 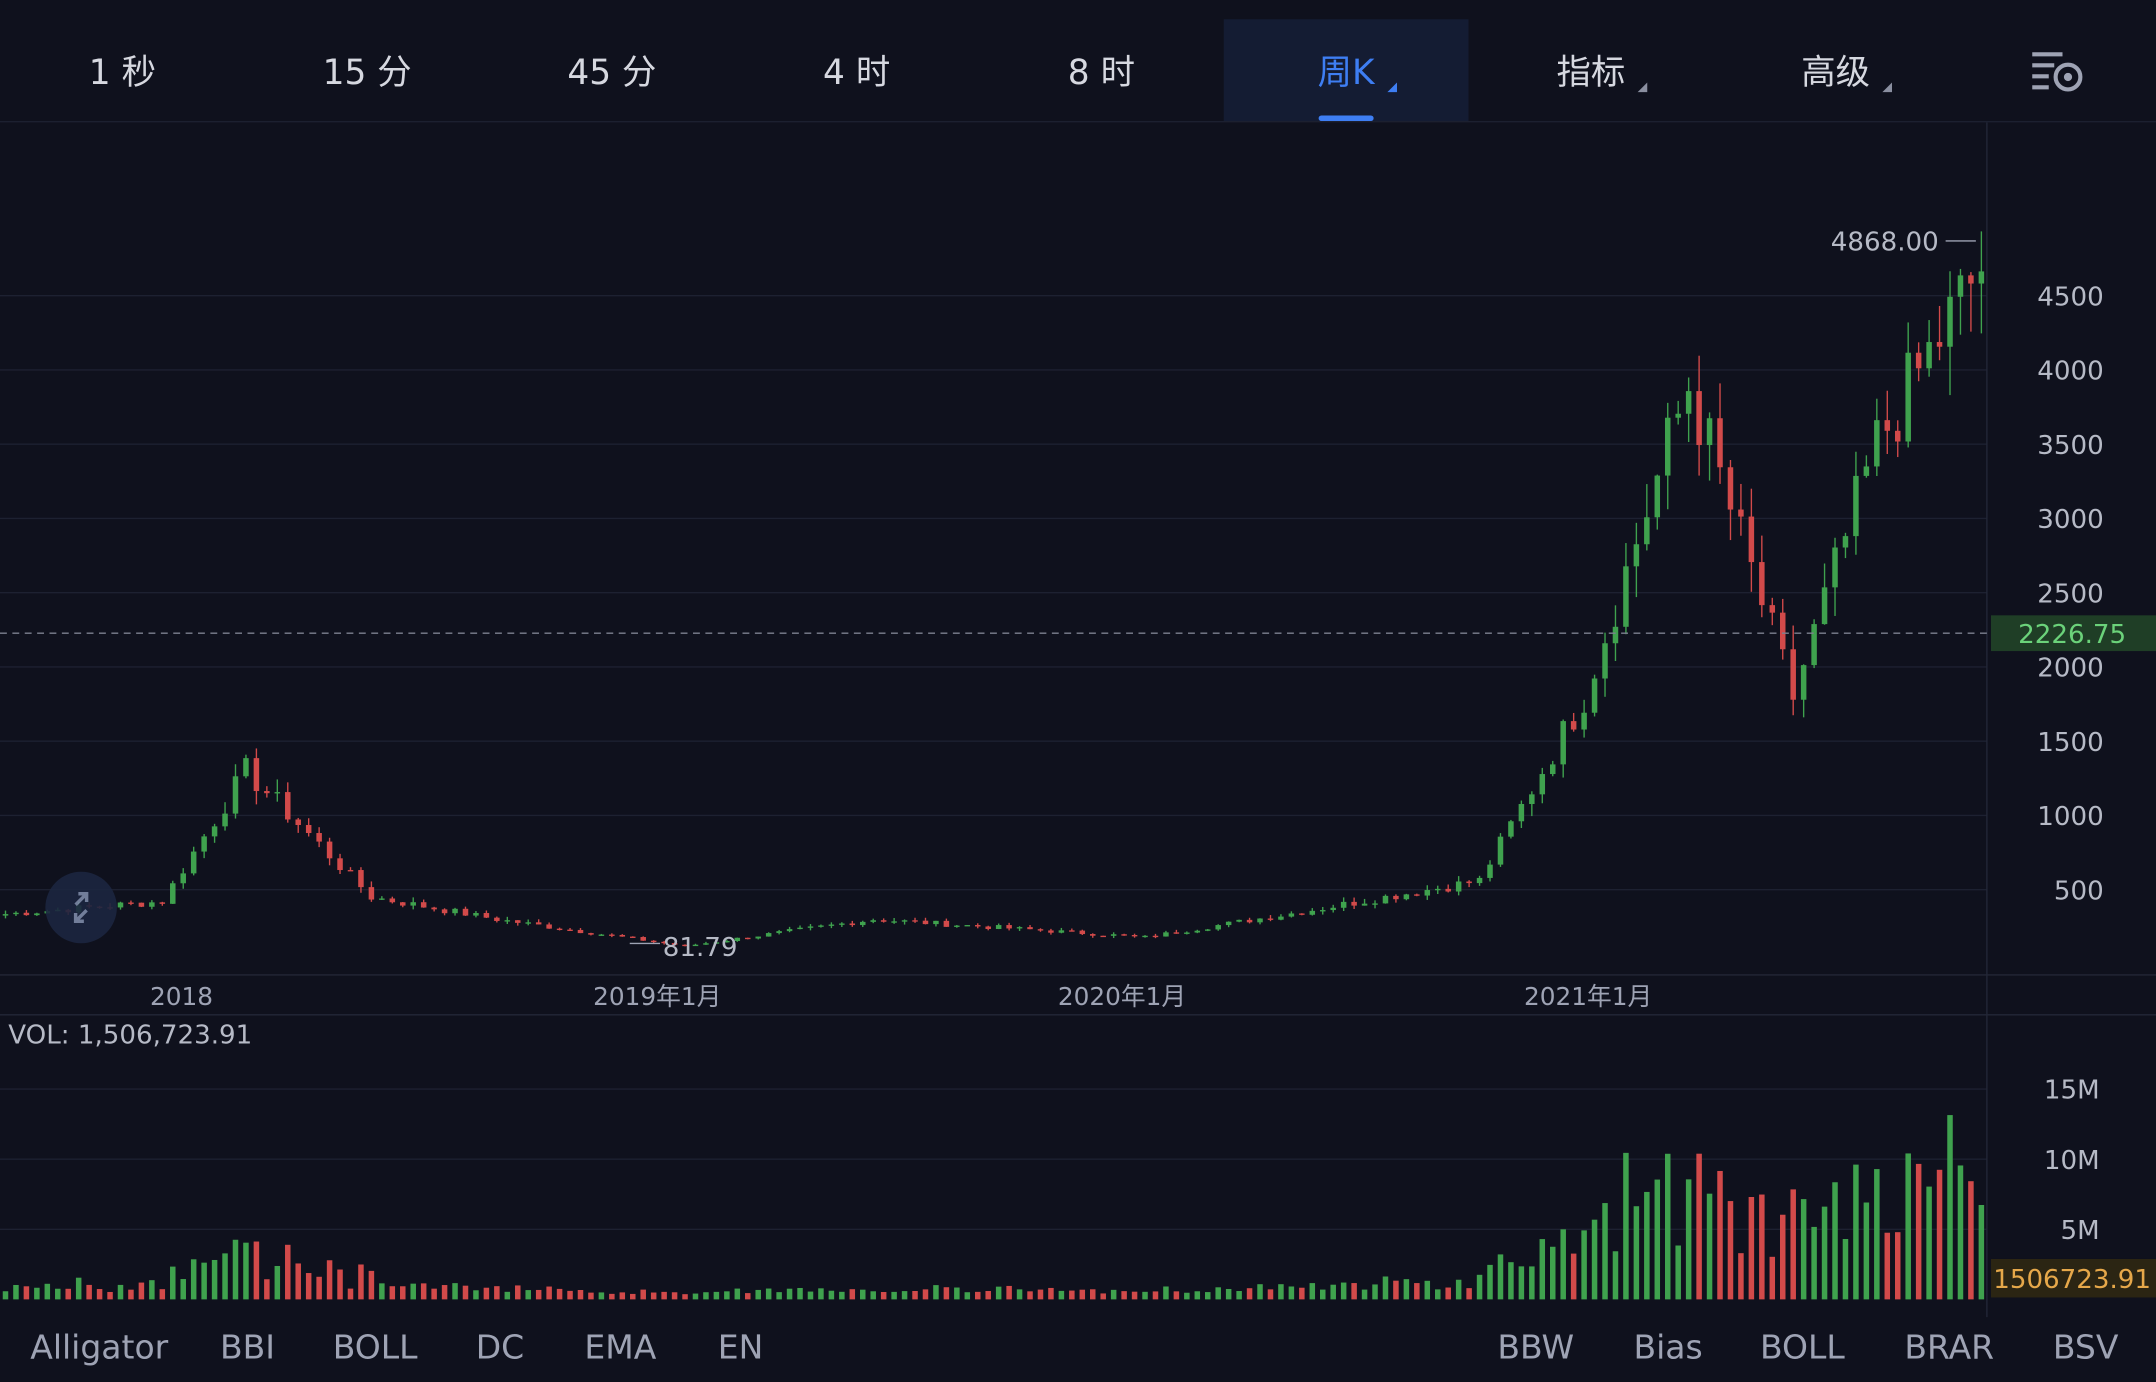 I want to click on indicator-boll-sub: BOLL, so click(x=1802, y=1347).